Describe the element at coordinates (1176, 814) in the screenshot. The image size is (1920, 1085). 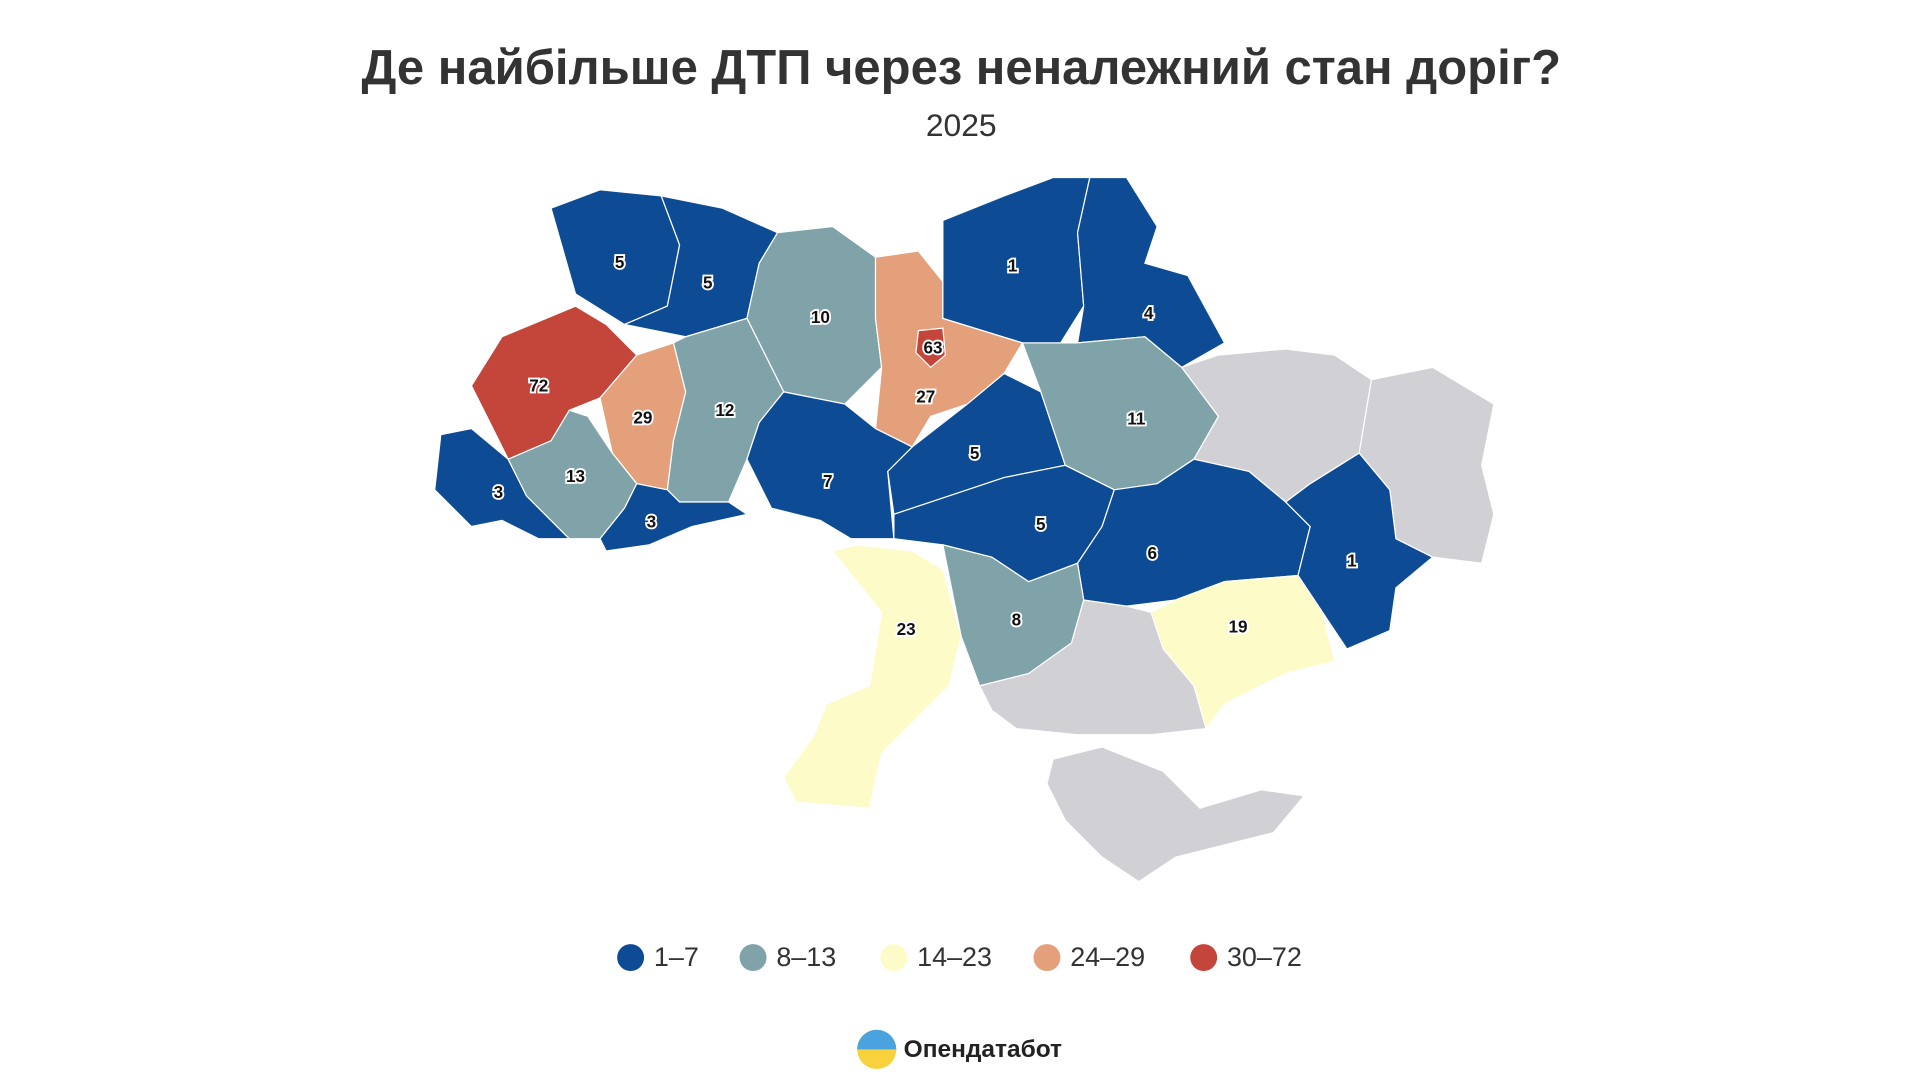
I see `no-data-region` at that location.